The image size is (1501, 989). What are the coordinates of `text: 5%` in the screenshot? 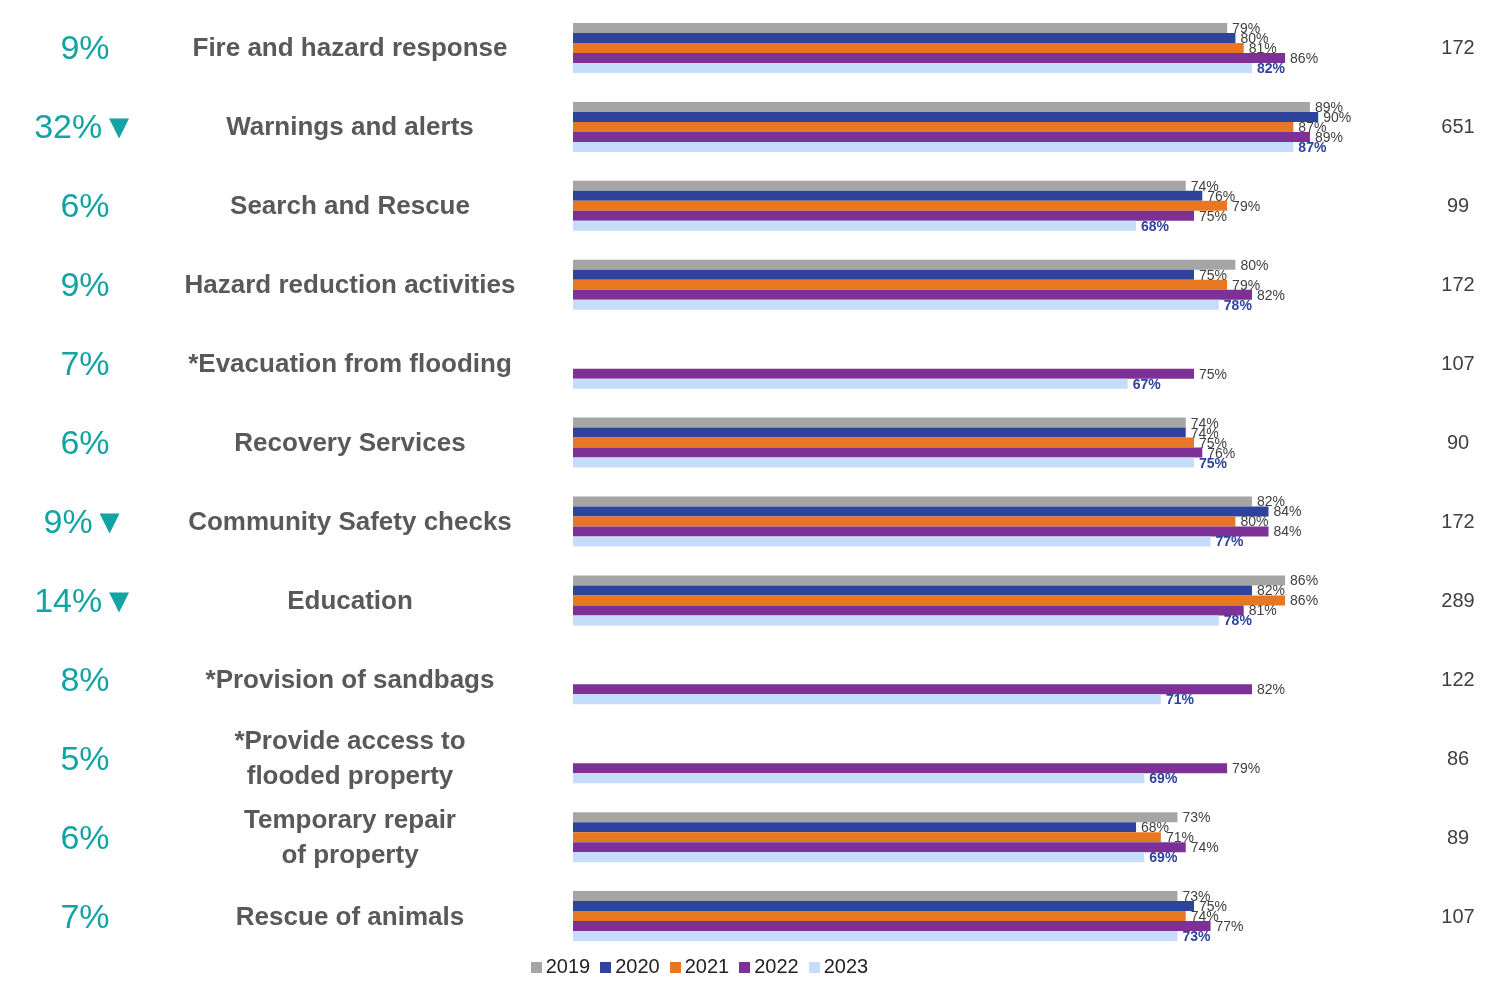 It's located at (85, 757).